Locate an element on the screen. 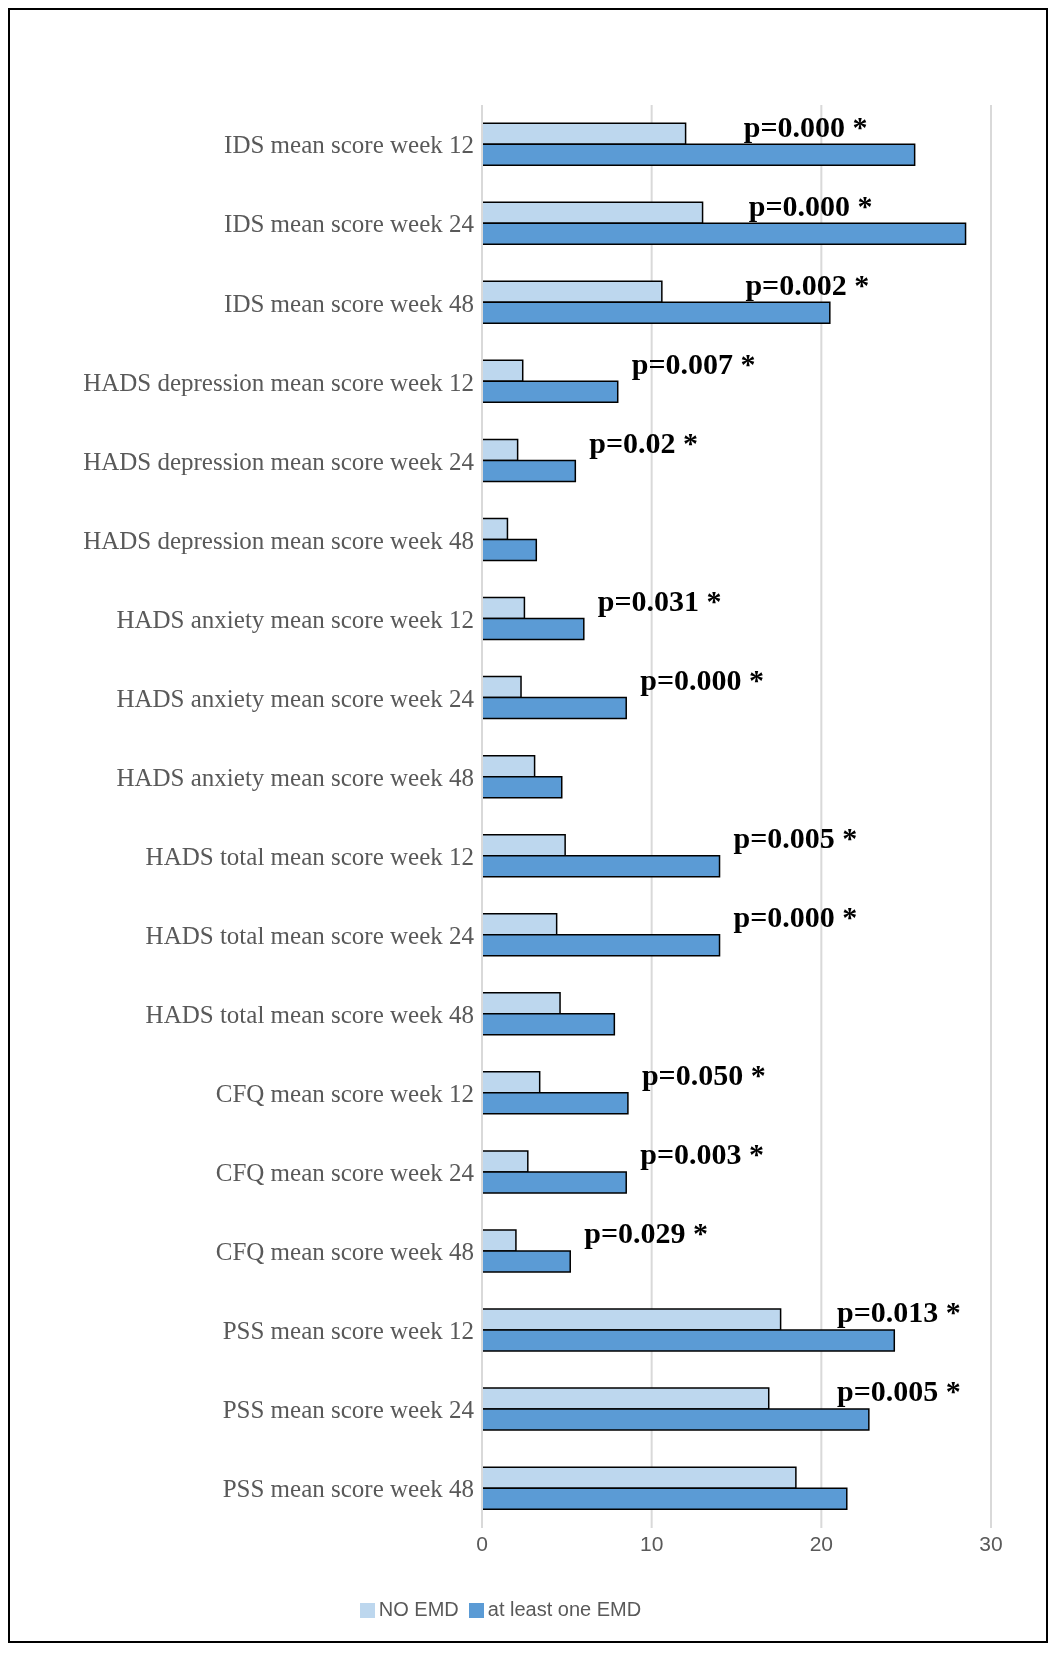  y-tick-label: HADS total mean score week 24 is located at coordinates (310, 935).